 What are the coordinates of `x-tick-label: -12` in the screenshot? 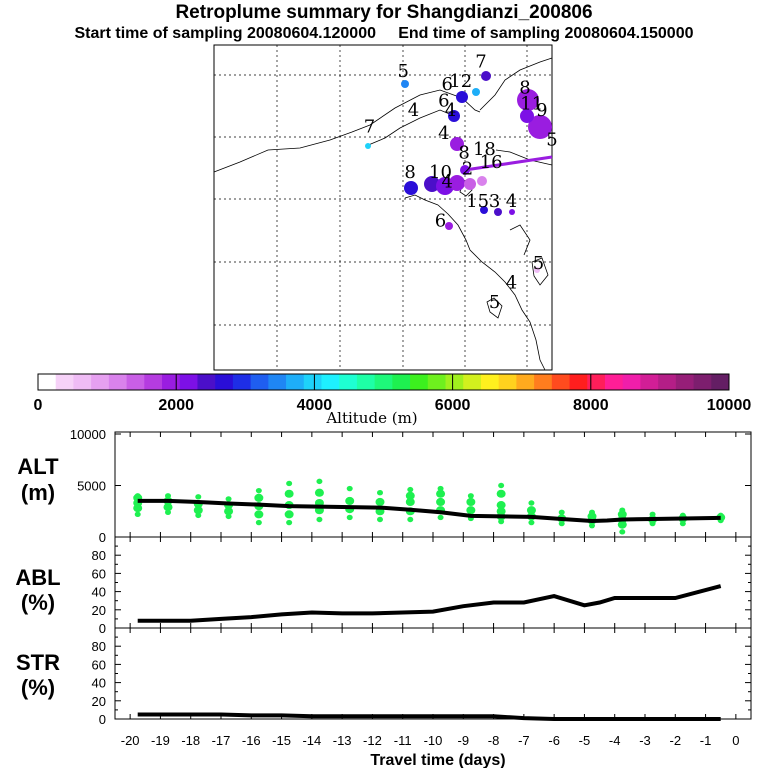 It's located at (372, 740).